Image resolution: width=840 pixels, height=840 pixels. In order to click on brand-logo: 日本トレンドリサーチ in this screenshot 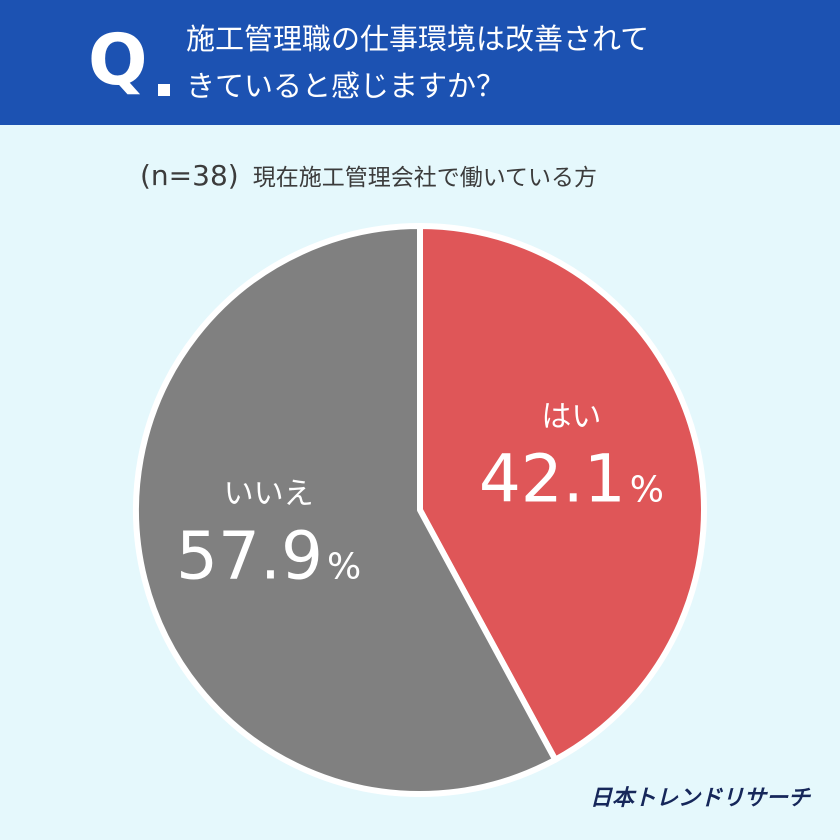, I will do `click(699, 798)`.